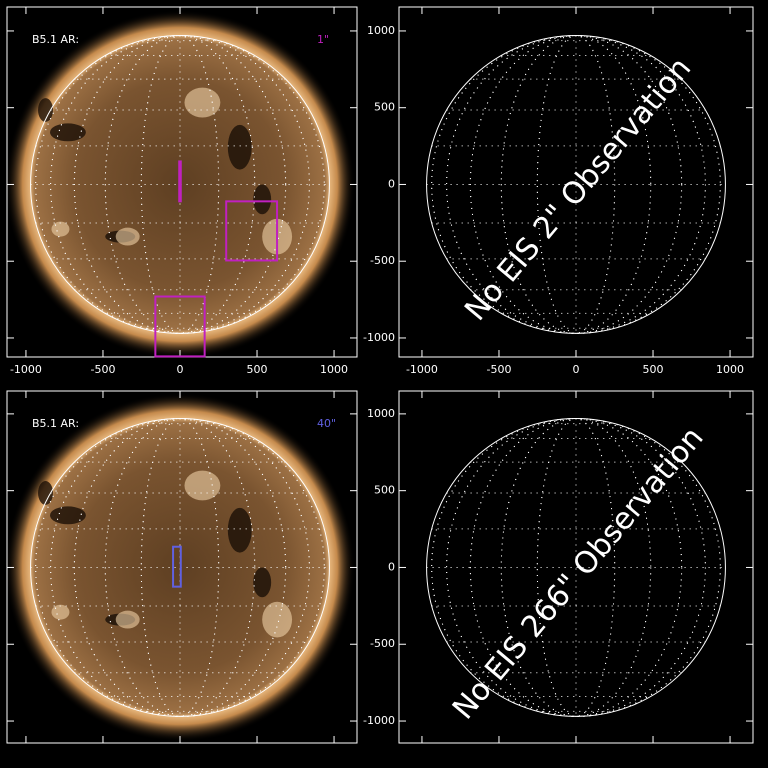 This screenshot has width=768, height=768. I want to click on no-observation-message: No EIS 266" Observation, so click(578, 573).